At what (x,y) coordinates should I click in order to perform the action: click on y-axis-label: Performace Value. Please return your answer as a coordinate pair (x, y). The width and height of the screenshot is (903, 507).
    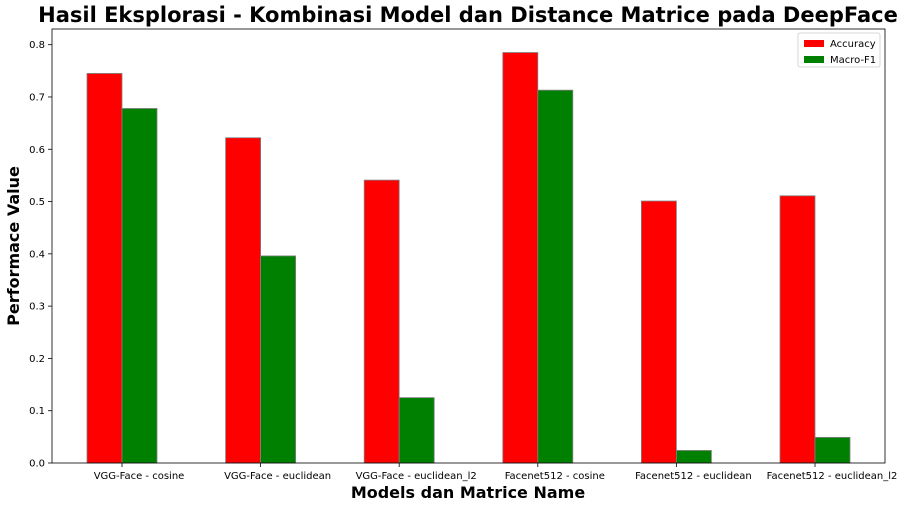
    Looking at the image, I should click on (13, 246).